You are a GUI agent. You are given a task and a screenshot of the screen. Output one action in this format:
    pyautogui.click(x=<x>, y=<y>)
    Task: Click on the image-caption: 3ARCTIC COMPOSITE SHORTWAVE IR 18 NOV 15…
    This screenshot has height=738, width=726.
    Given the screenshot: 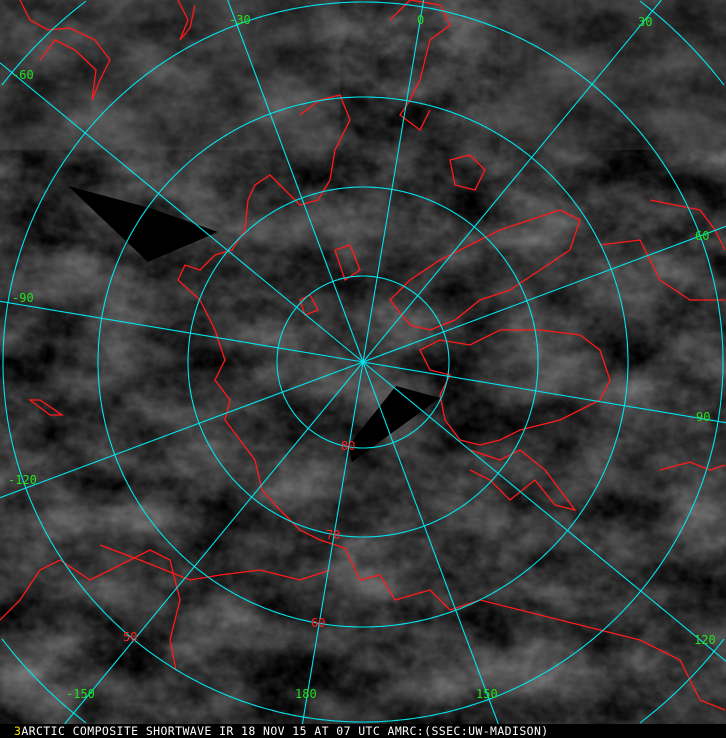 What is the action you would take?
    pyautogui.click(x=363, y=731)
    